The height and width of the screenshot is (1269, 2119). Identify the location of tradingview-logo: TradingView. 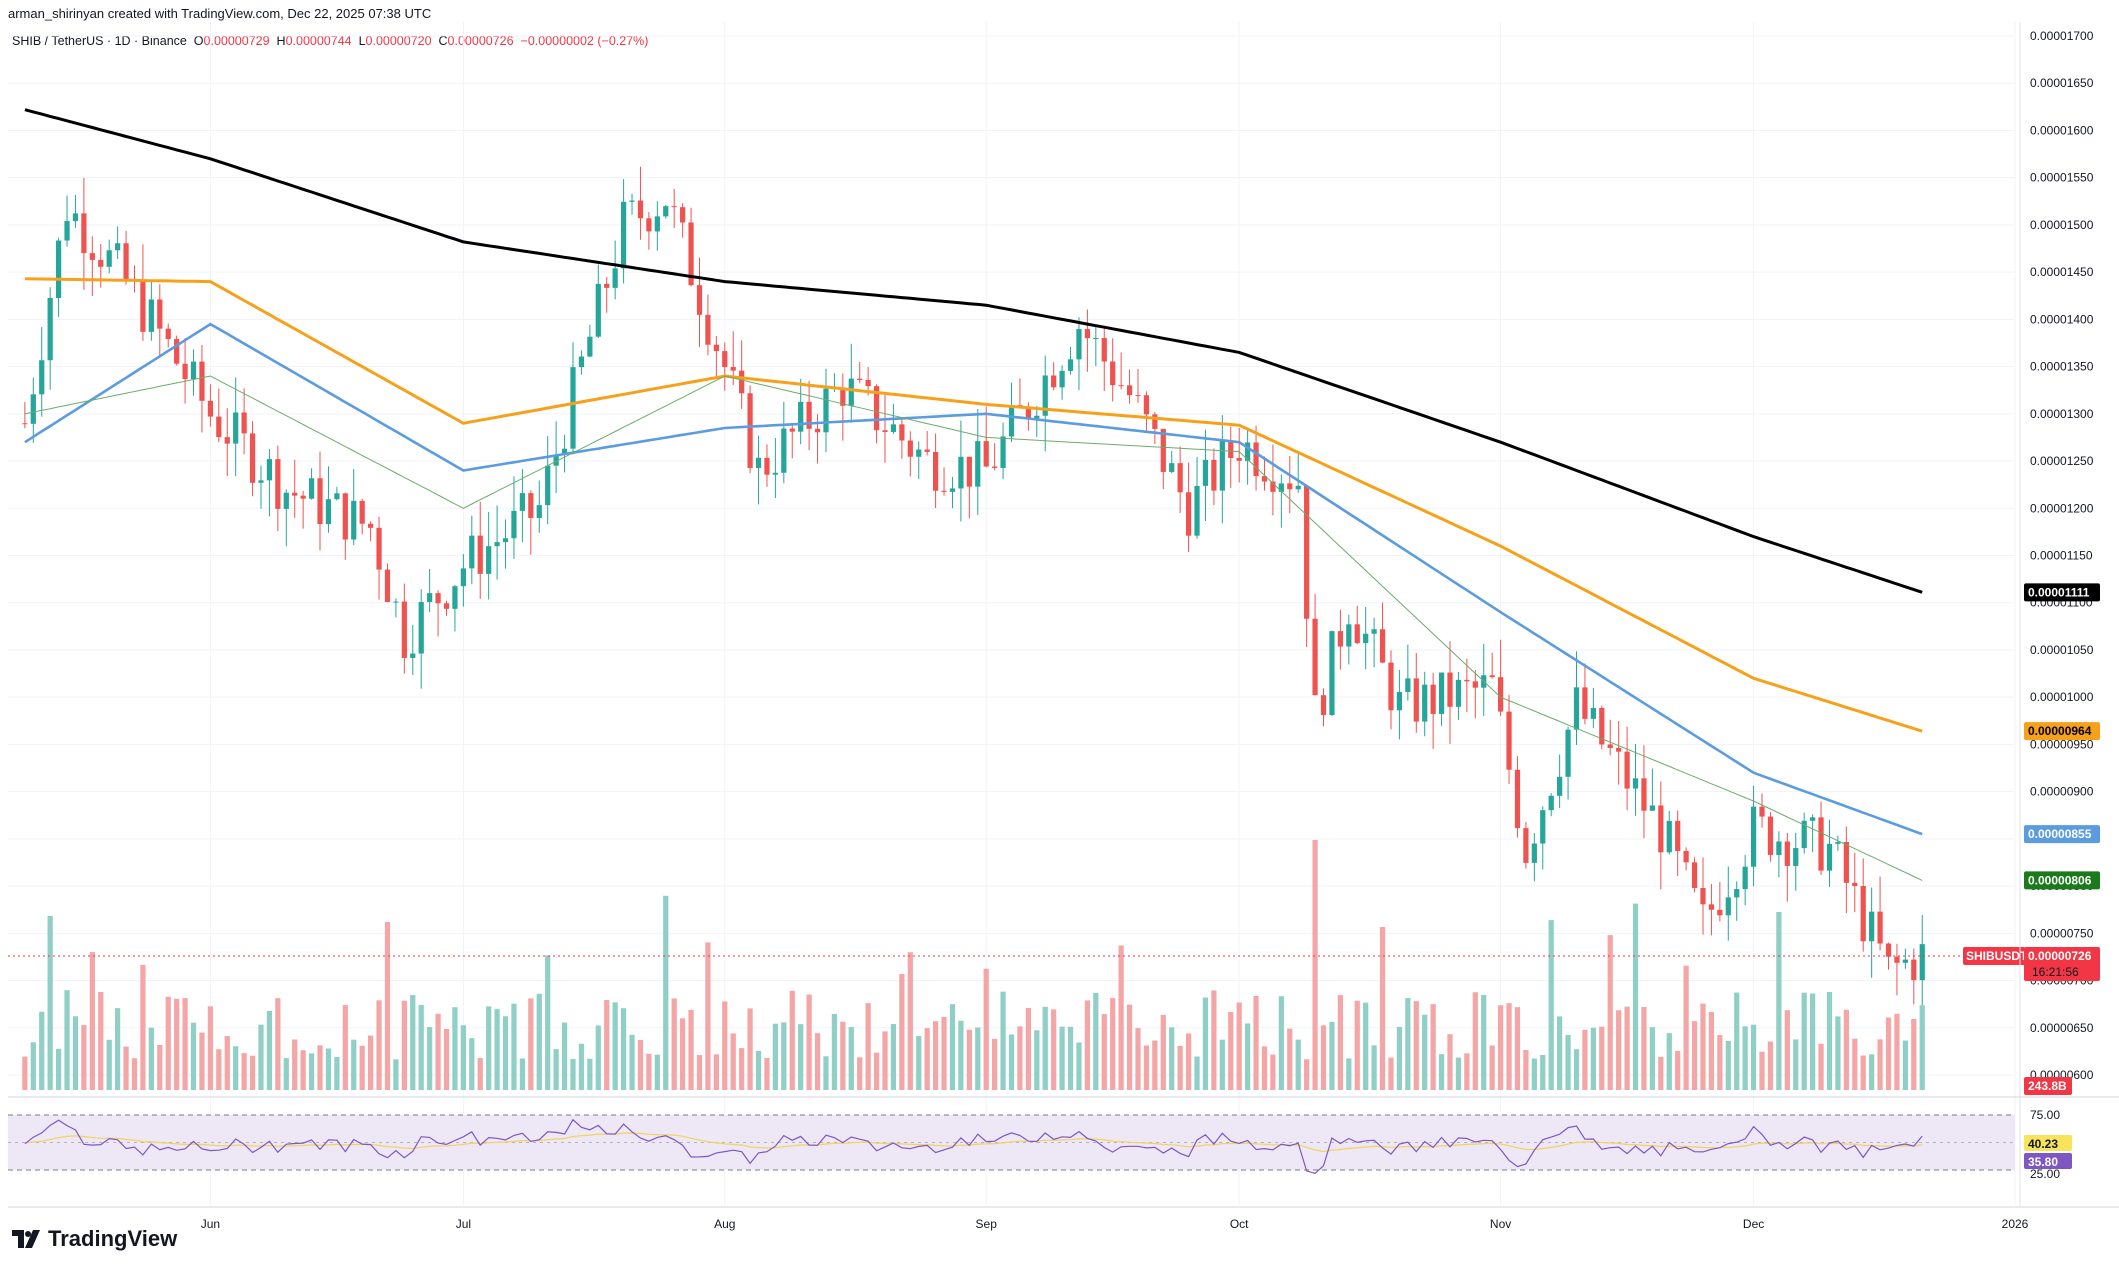
(94, 1239).